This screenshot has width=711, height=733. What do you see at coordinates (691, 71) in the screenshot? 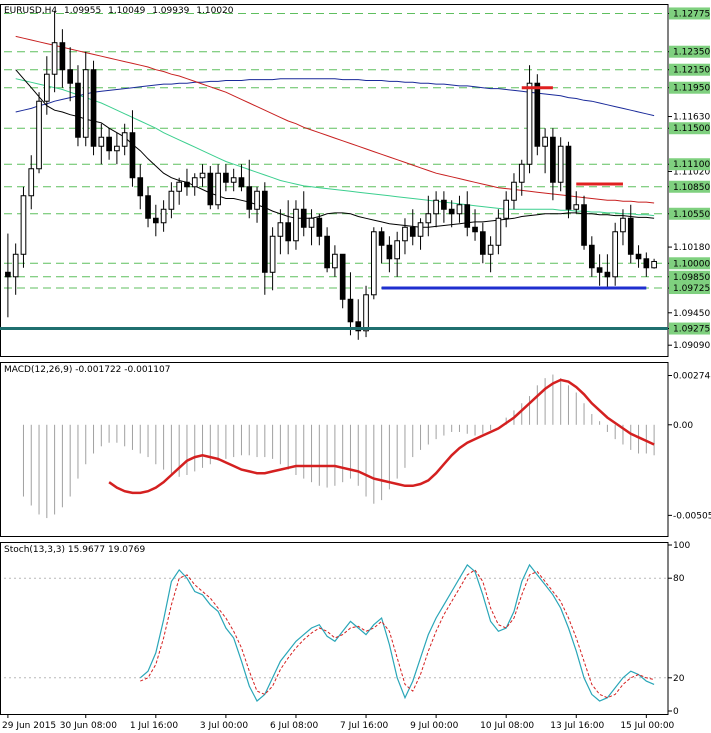
I see `price-axis-label: 1.12150` at bounding box center [691, 71].